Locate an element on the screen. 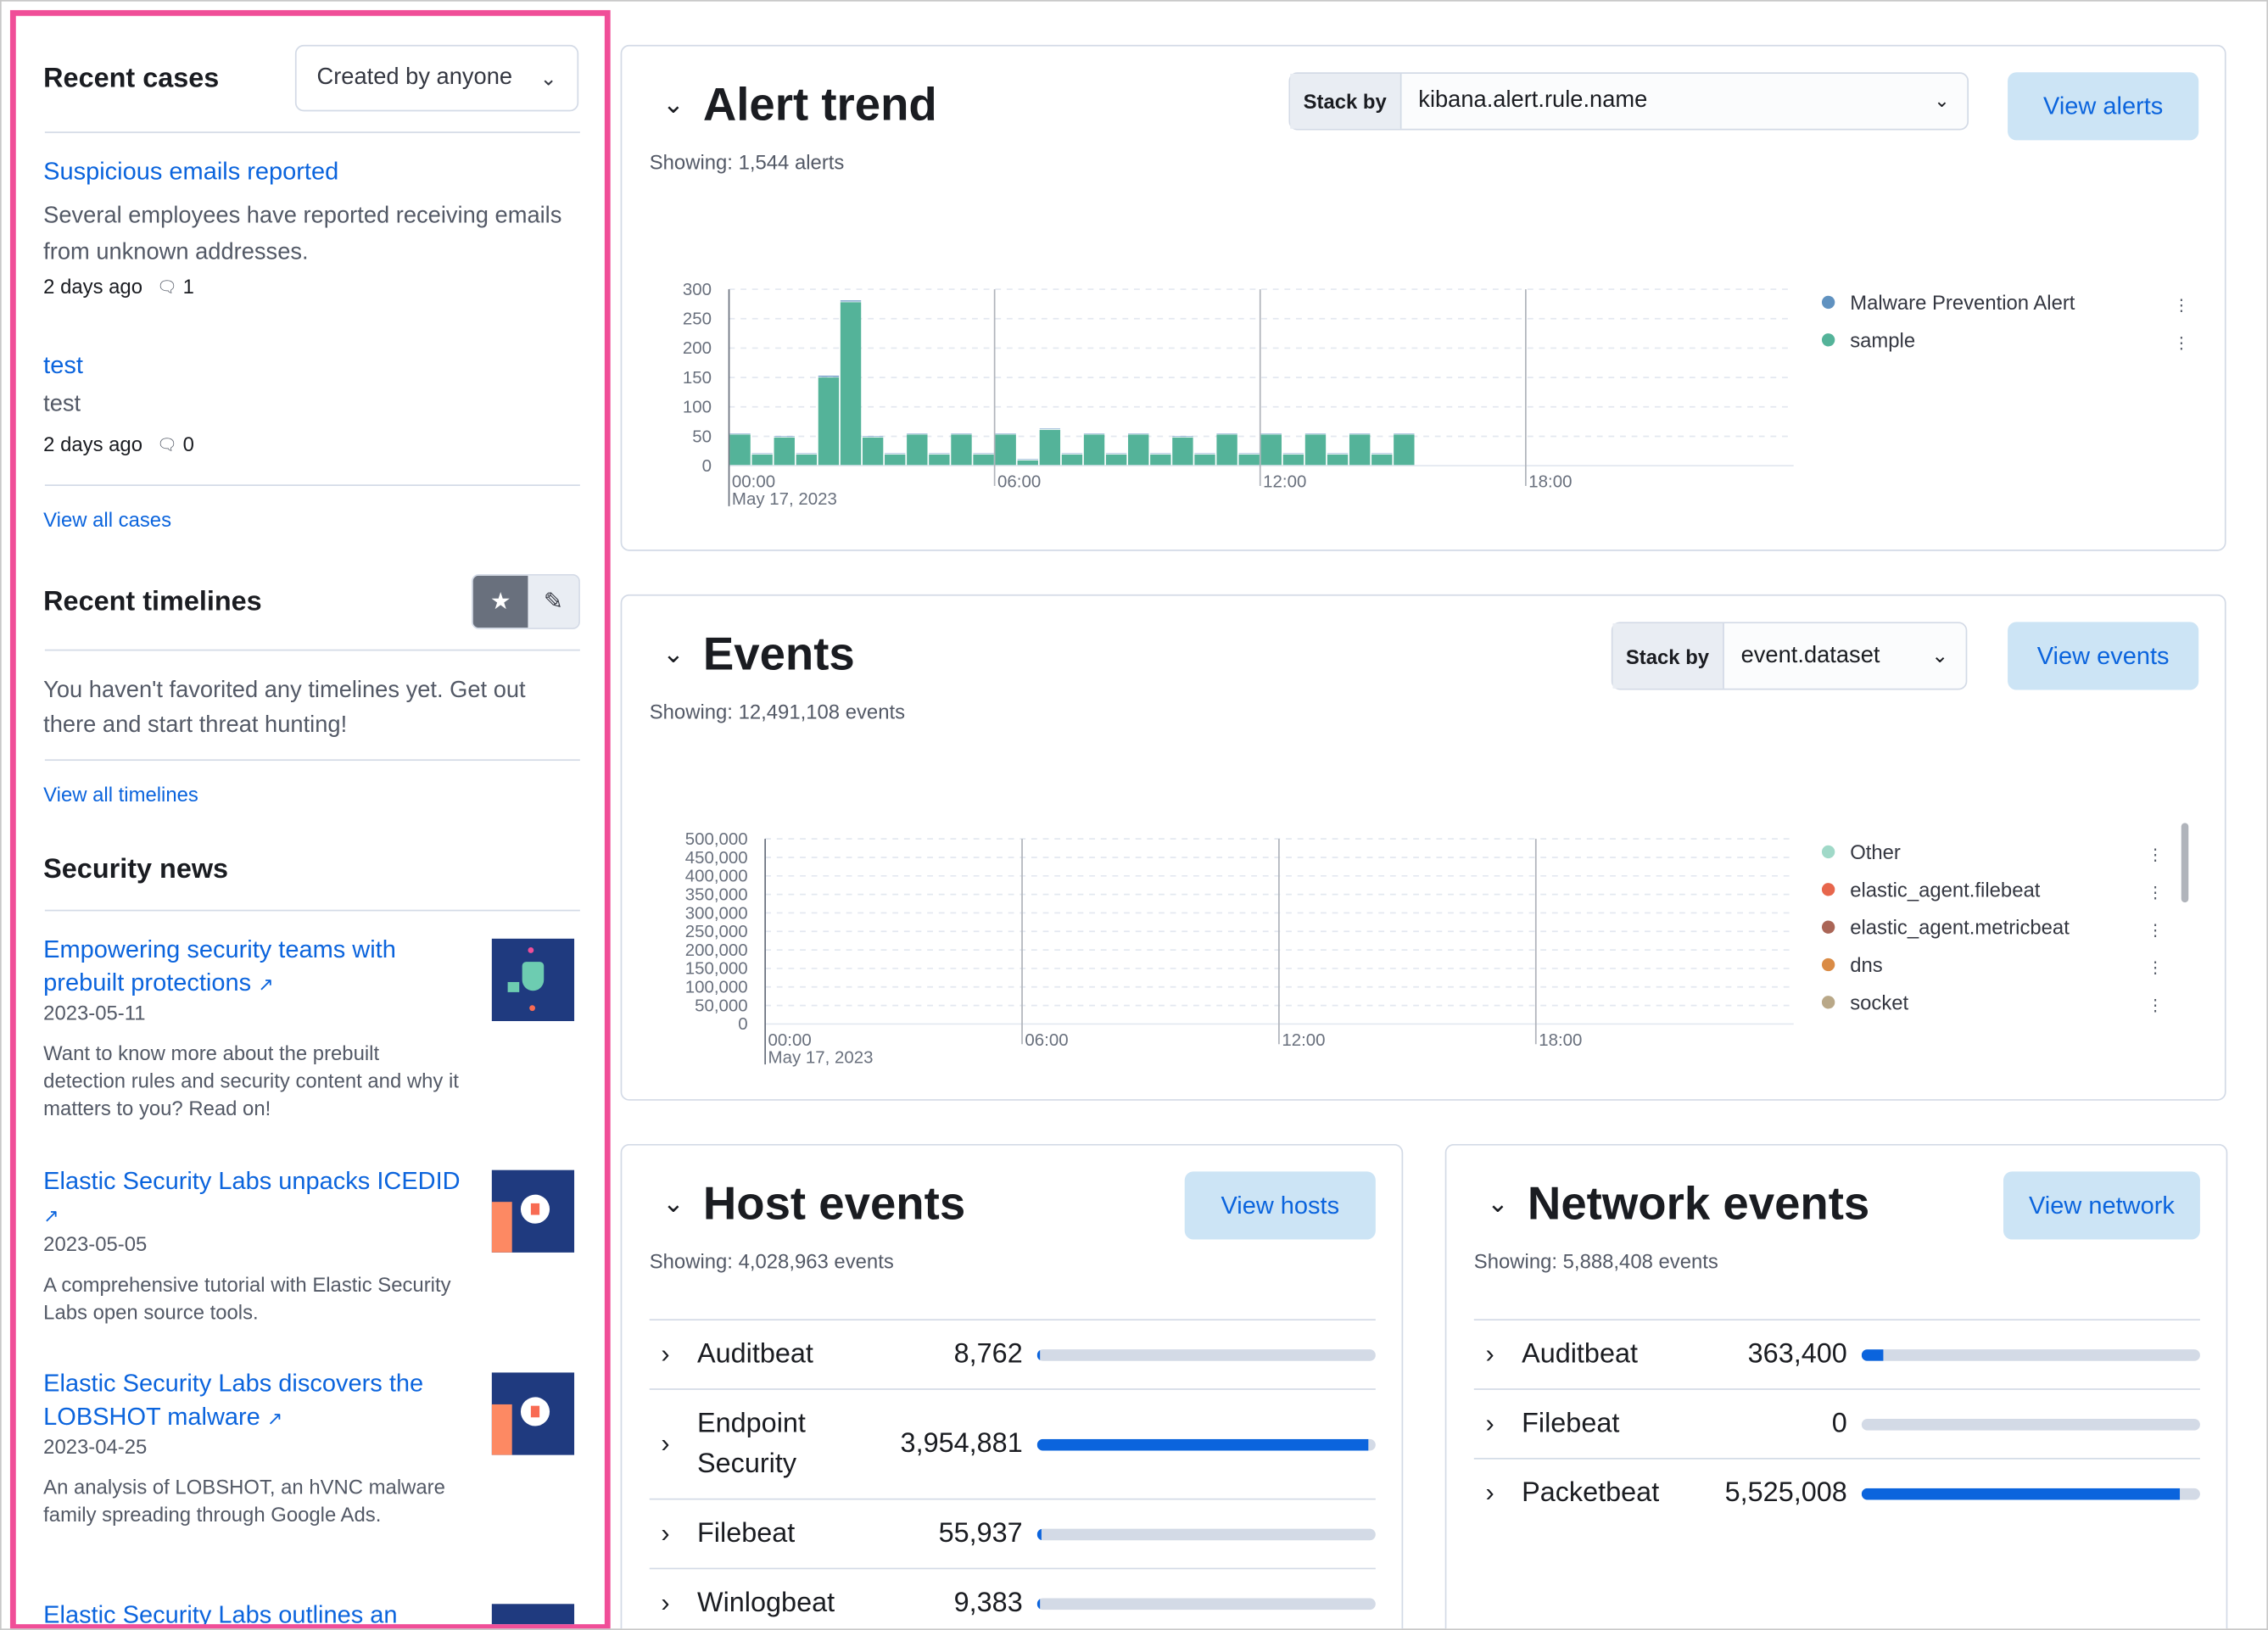 This screenshot has height=1630, width=2268. x-tick-label: 12:00 is located at coordinates (1303, 1040).